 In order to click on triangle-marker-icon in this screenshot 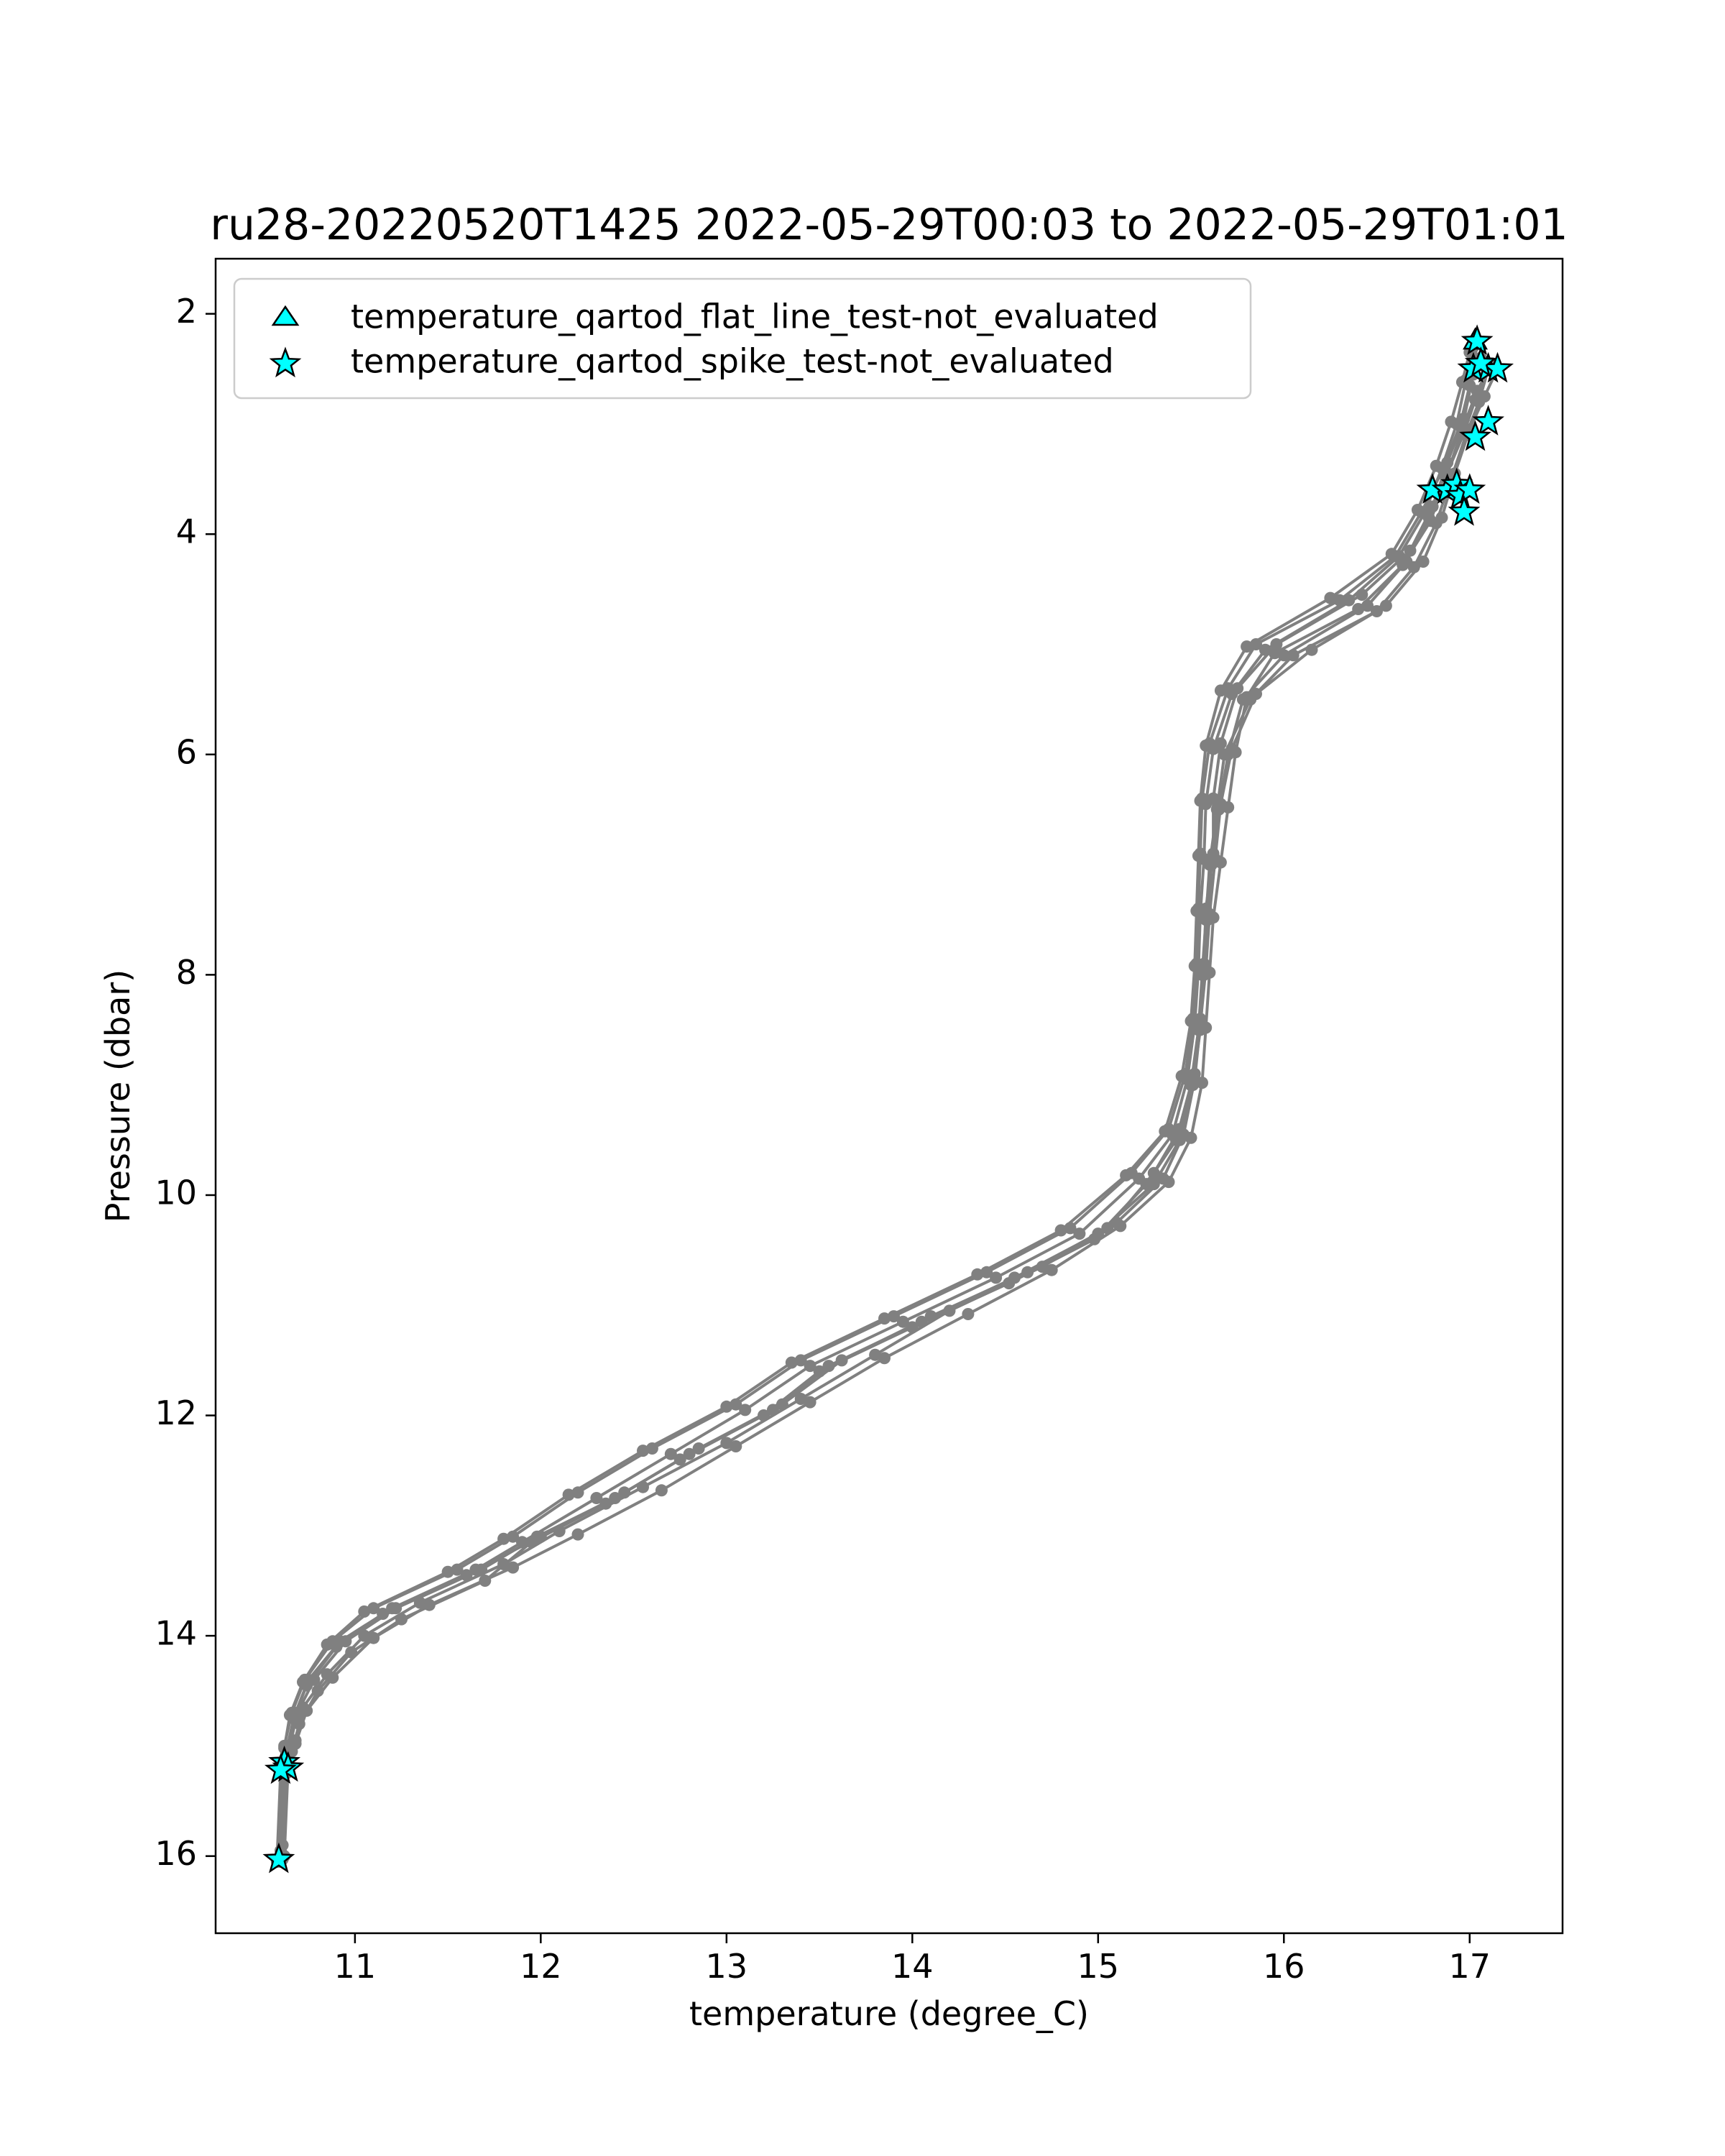, I will do `click(285, 316)`.